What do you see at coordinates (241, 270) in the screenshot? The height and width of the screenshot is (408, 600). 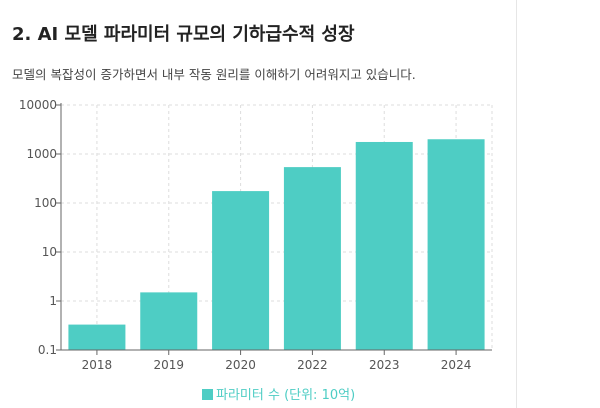 I see `bar-2020` at bounding box center [241, 270].